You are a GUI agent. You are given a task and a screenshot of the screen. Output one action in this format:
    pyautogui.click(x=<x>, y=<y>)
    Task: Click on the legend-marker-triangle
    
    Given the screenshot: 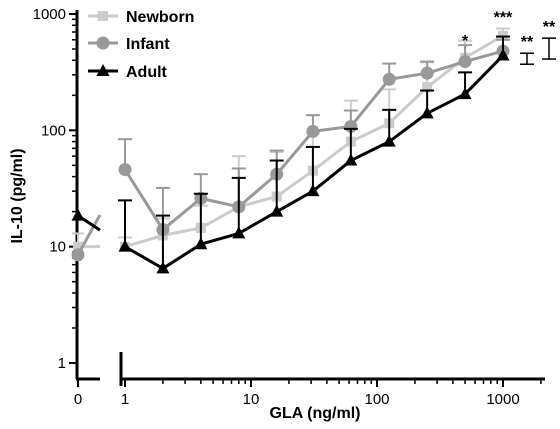 What is the action you would take?
    pyautogui.click(x=103, y=70)
    